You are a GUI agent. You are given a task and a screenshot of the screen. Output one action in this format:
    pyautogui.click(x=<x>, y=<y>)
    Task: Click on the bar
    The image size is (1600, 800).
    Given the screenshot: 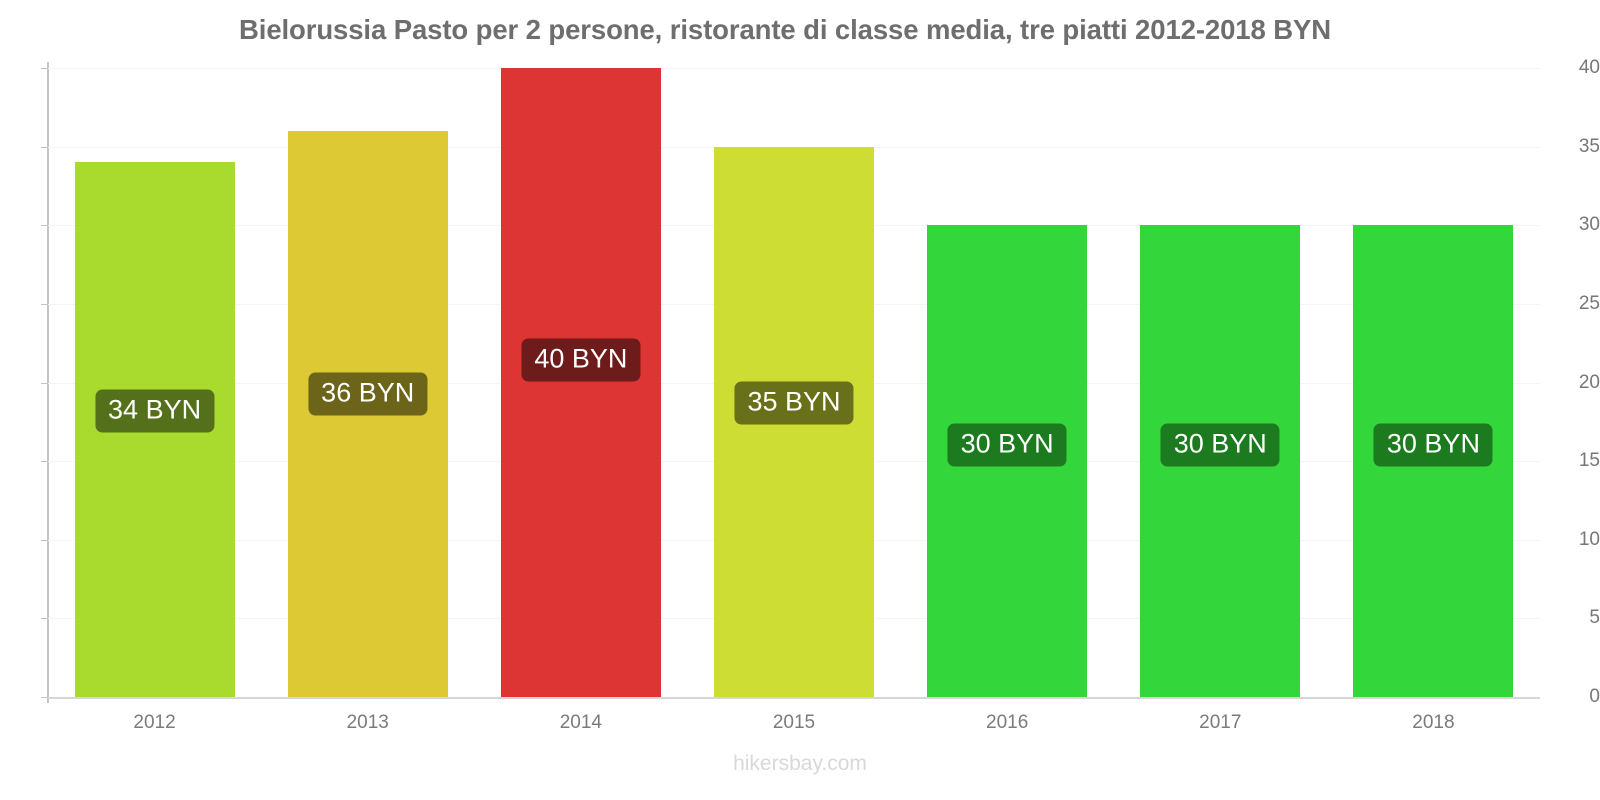 What is the action you would take?
    pyautogui.click(x=580, y=382)
    